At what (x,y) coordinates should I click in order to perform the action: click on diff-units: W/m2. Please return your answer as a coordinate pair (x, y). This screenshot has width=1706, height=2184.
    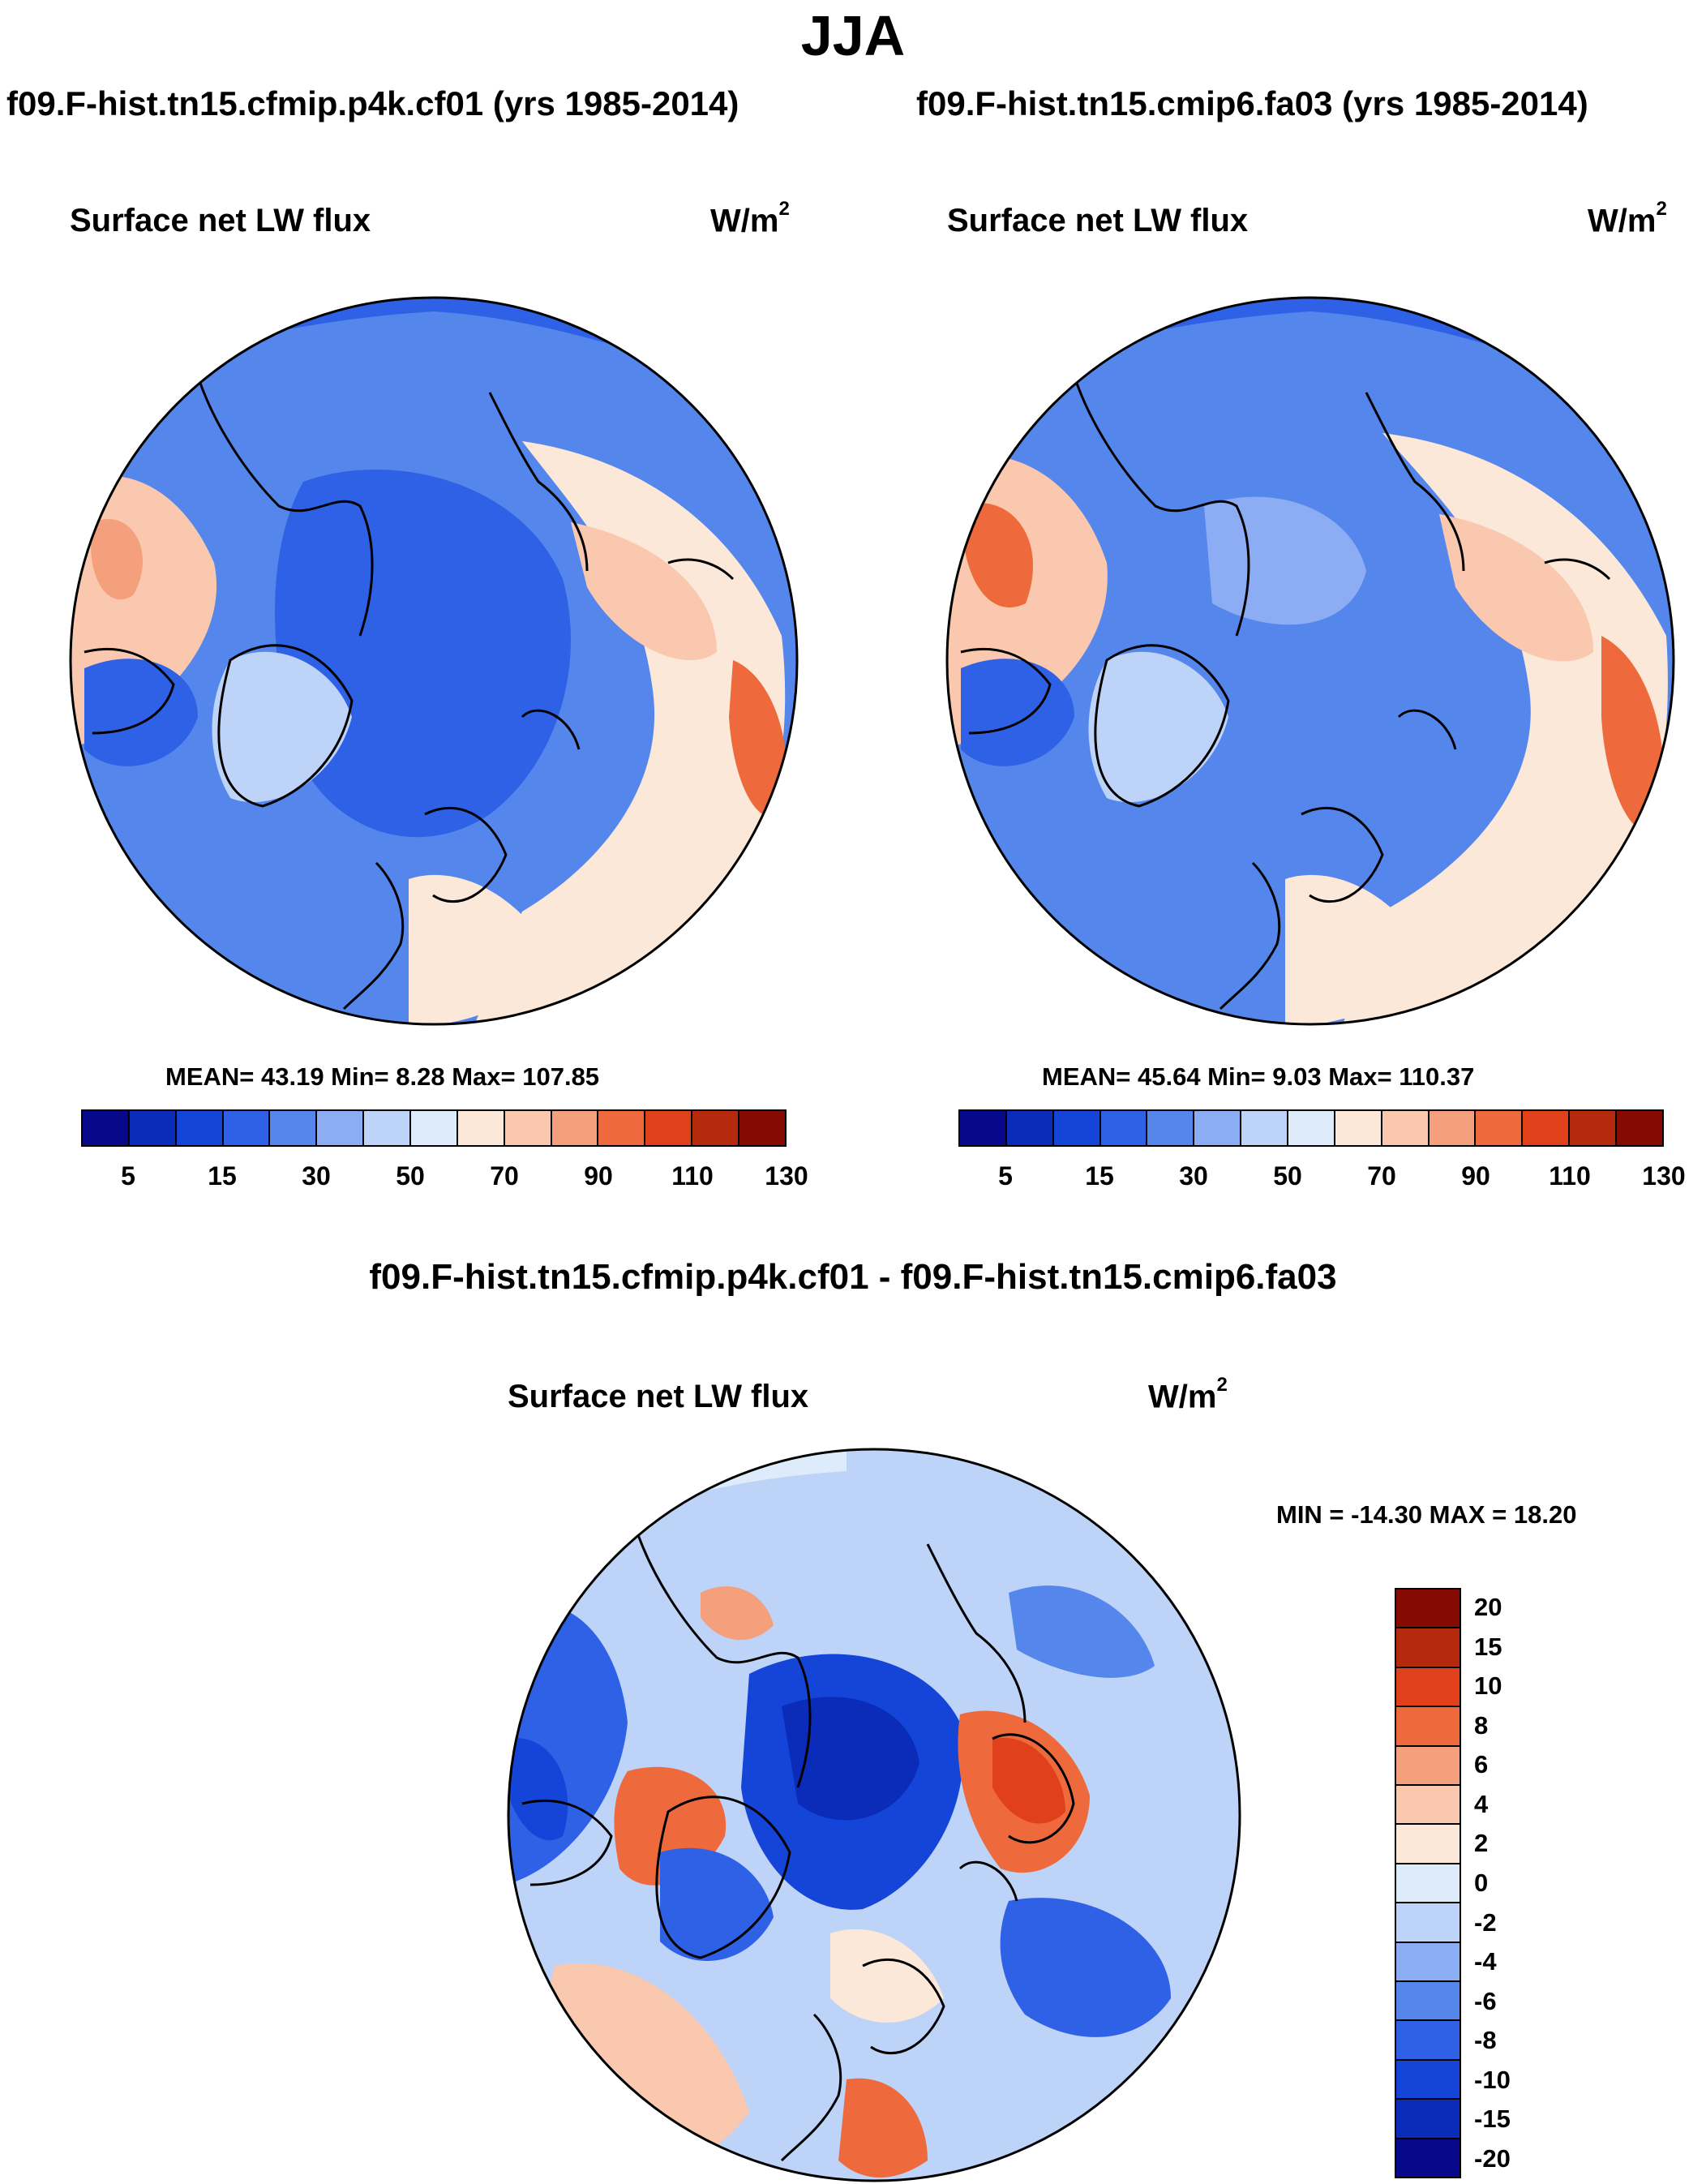
    Looking at the image, I should click on (1188, 1394).